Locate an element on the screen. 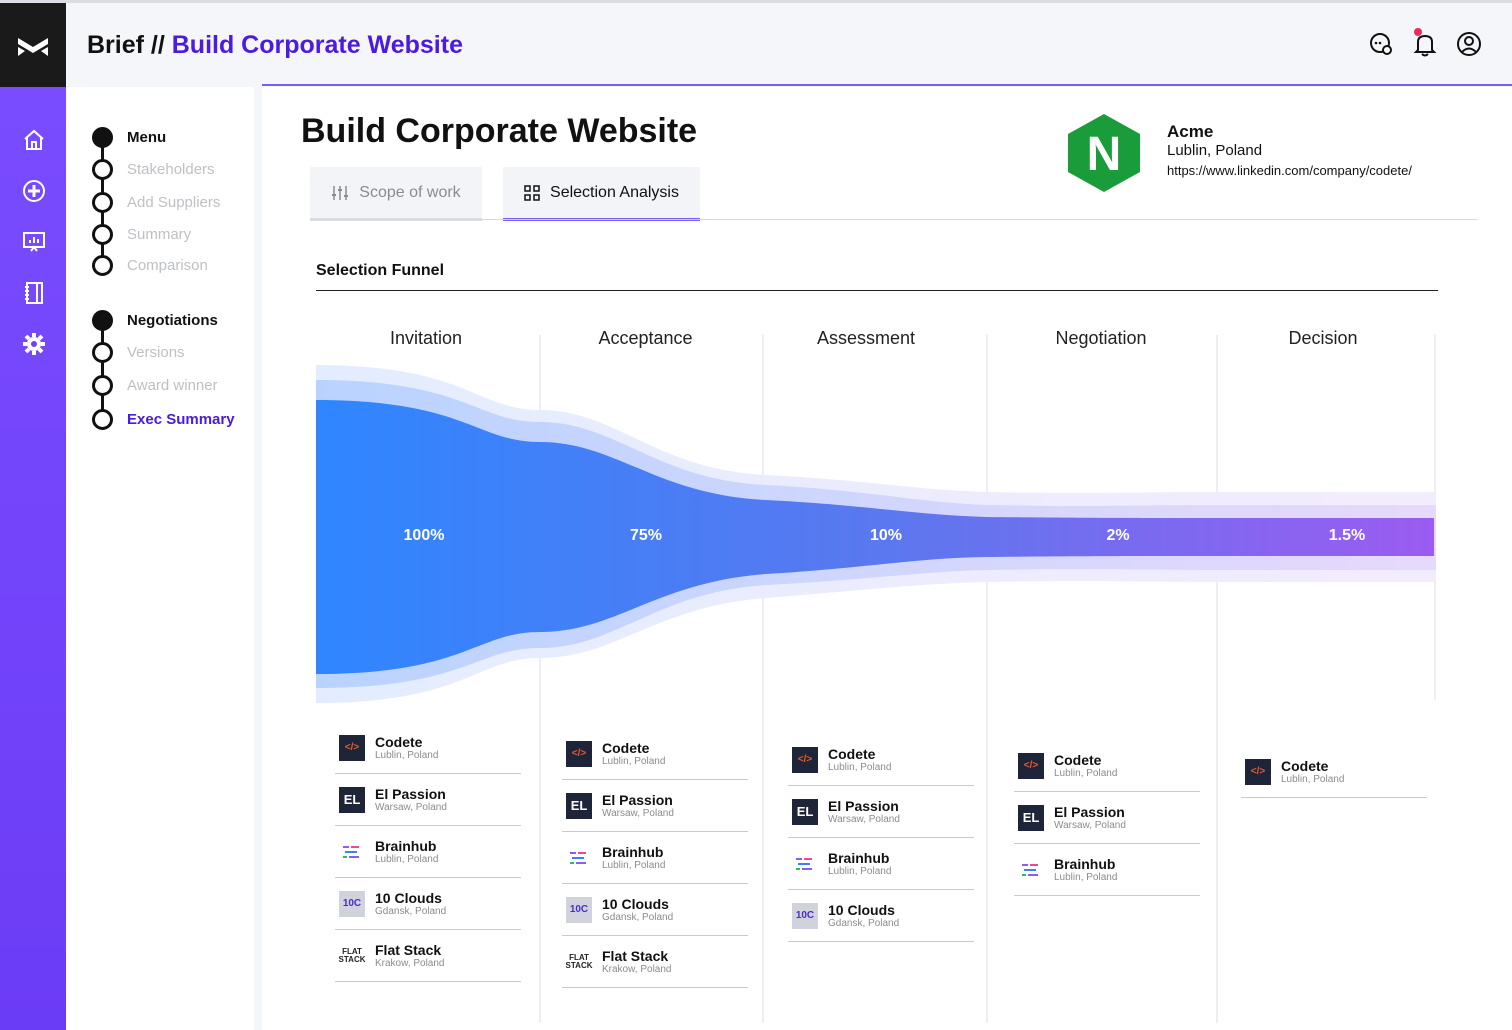 This screenshot has height=1030, width=1512. step-label: Add Suppliers is located at coordinates (174, 202).